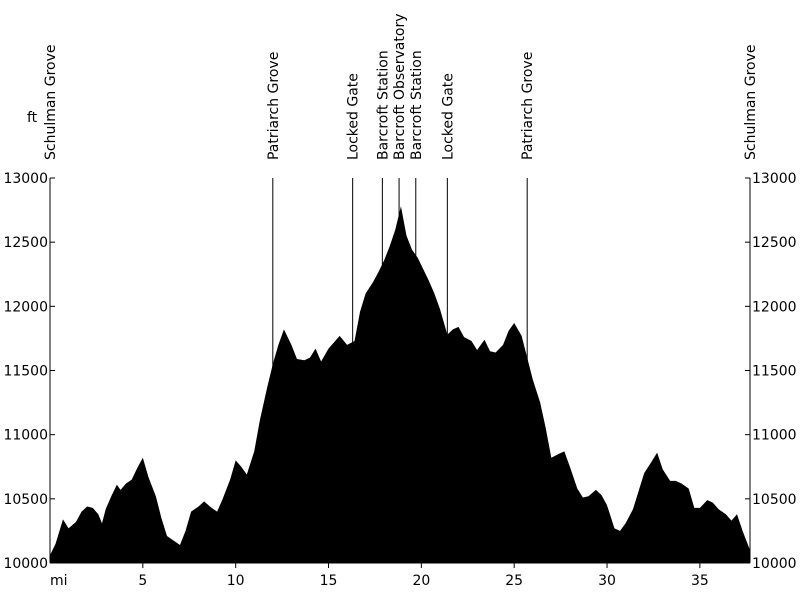 This screenshot has width=800, height=605. What do you see at coordinates (774, 372) in the screenshot?
I see `y-tick-label-right: 11500` at bounding box center [774, 372].